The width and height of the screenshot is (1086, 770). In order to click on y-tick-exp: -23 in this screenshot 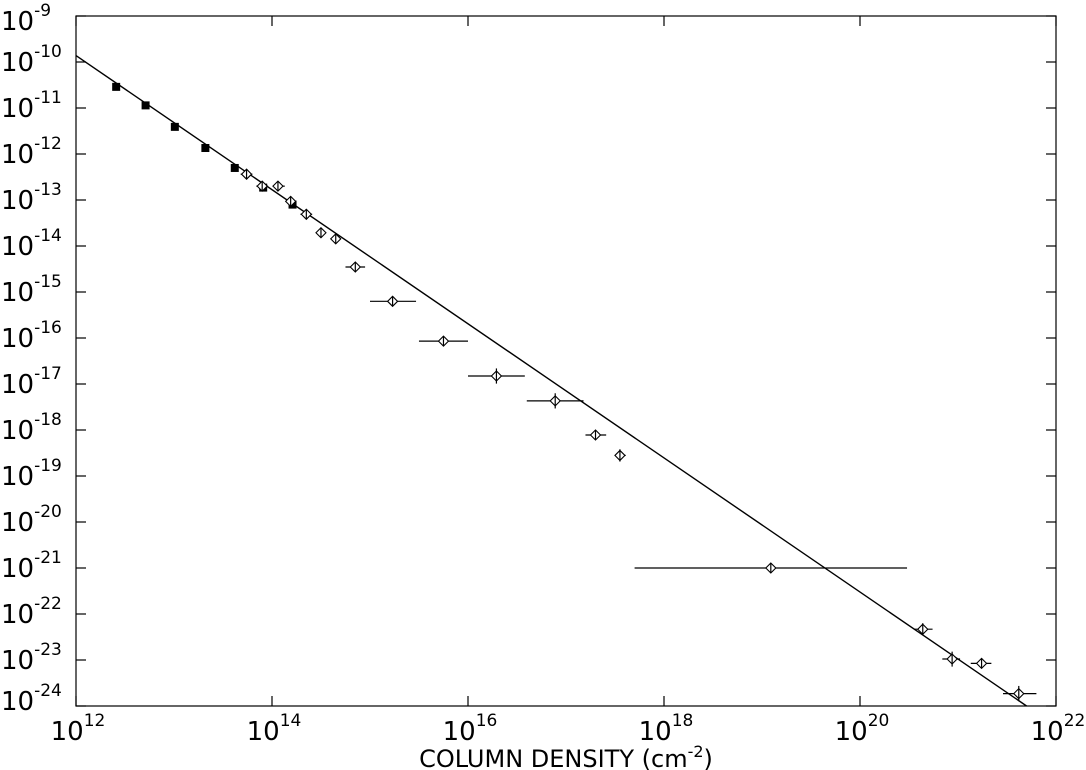, I will do `click(48, 650)`.